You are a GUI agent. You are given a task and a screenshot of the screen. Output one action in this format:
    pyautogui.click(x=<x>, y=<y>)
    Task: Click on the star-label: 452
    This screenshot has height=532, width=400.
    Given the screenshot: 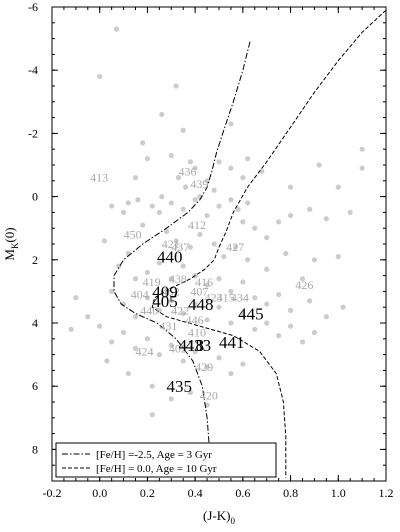 What is the action you would take?
    pyautogui.click(x=171, y=291)
    